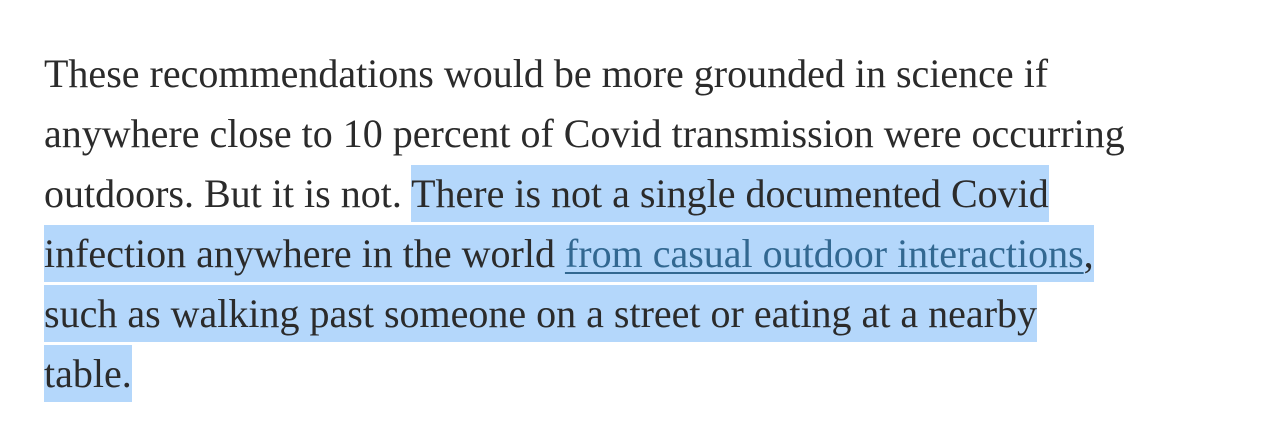  Describe the element at coordinates (304, 253) in the screenshot. I see `selected-text-segment: infection anywhere in the world` at that location.